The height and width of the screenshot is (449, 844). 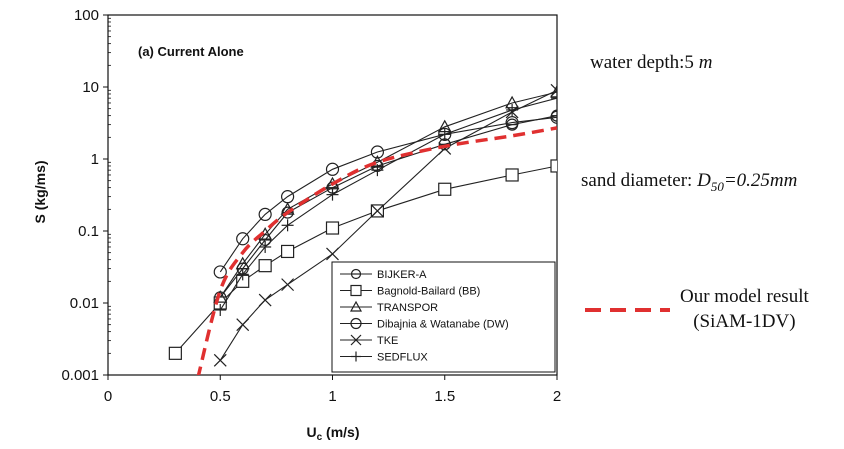 I want to click on sand-diameter-value: =0.25mm, so click(x=760, y=180).